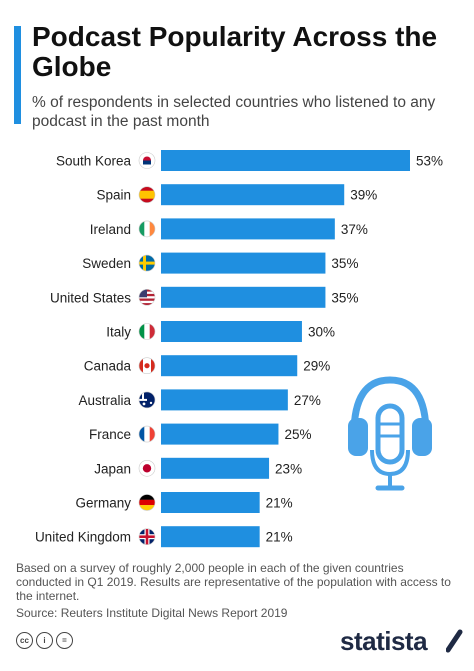 This screenshot has height=671, width=474. I want to click on category-label: Sweden, so click(106, 263).